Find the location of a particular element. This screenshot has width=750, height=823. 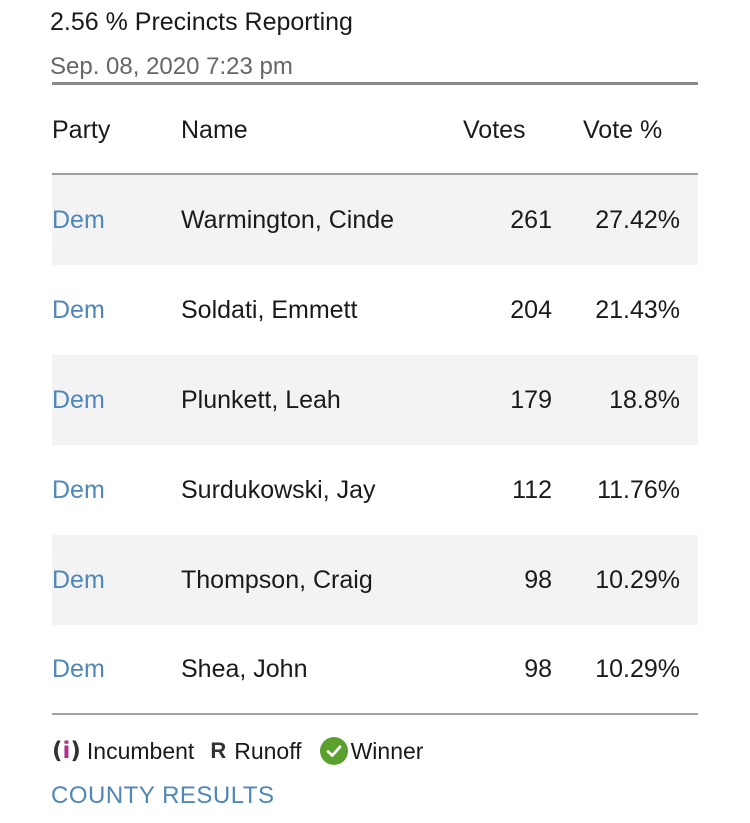

candidate-name: Soldati, Emmett is located at coordinates (269, 310).